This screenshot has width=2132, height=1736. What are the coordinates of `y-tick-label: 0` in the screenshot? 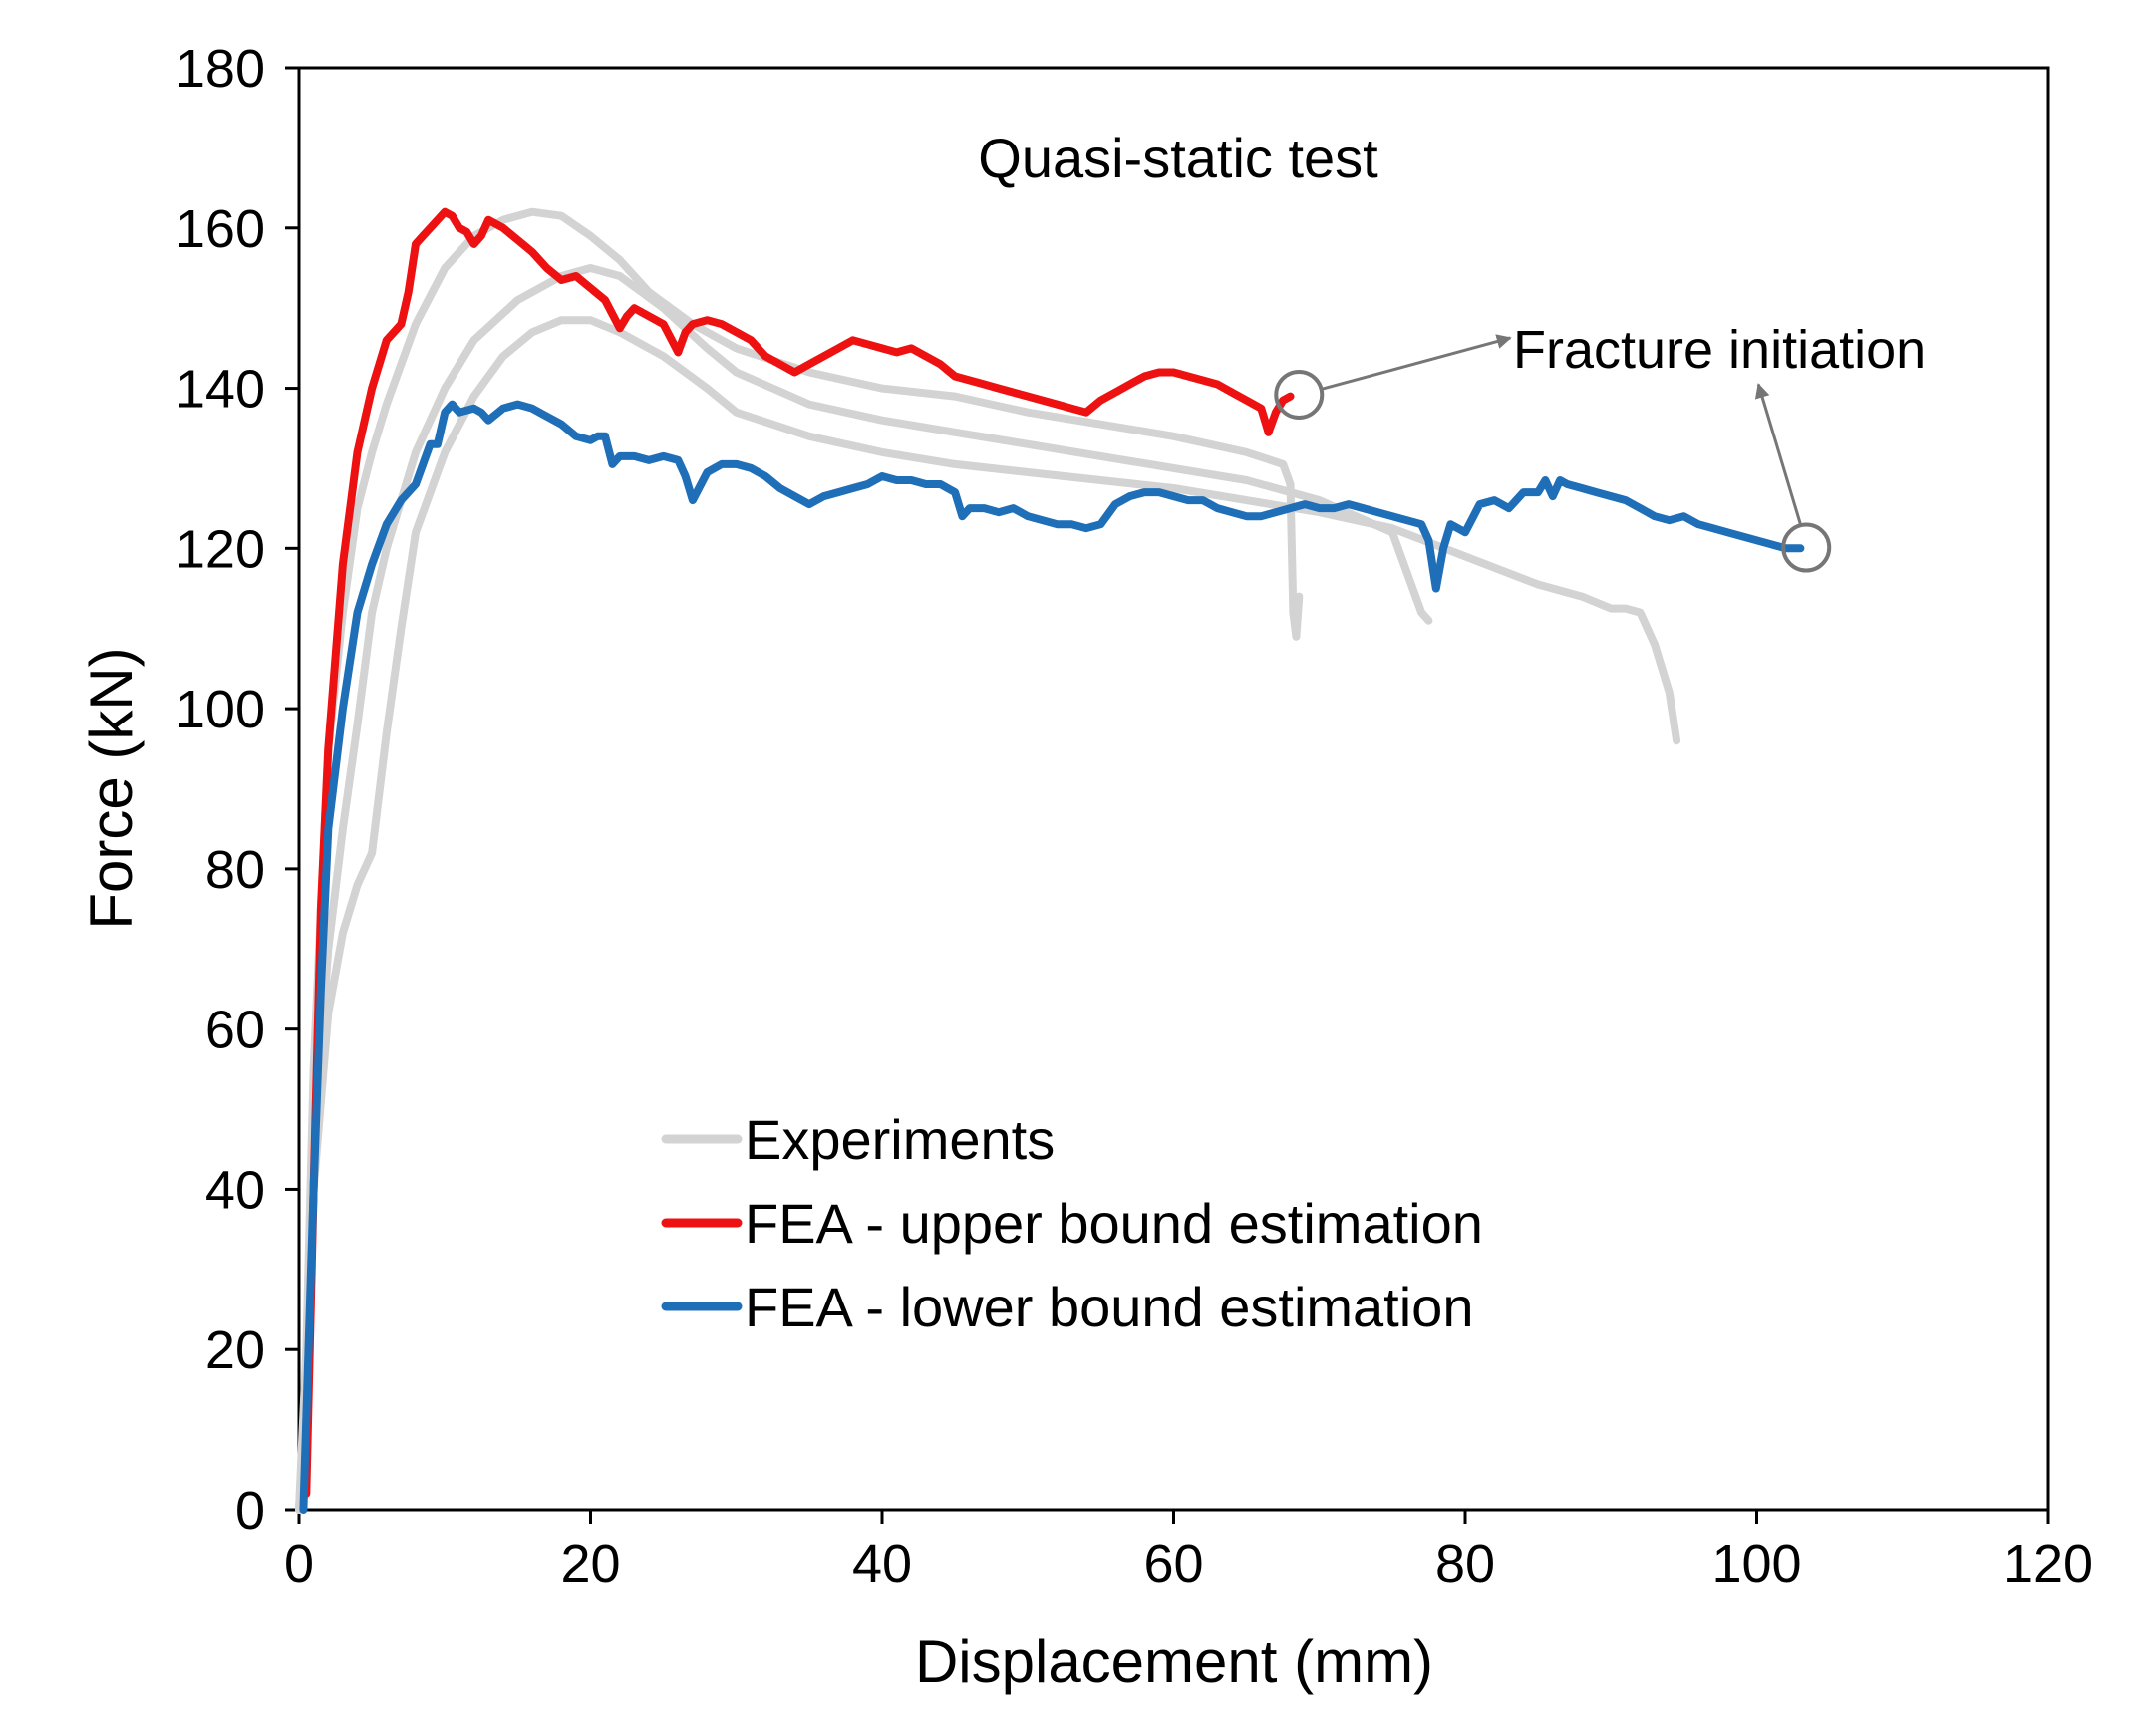 It's located at (250, 1511).